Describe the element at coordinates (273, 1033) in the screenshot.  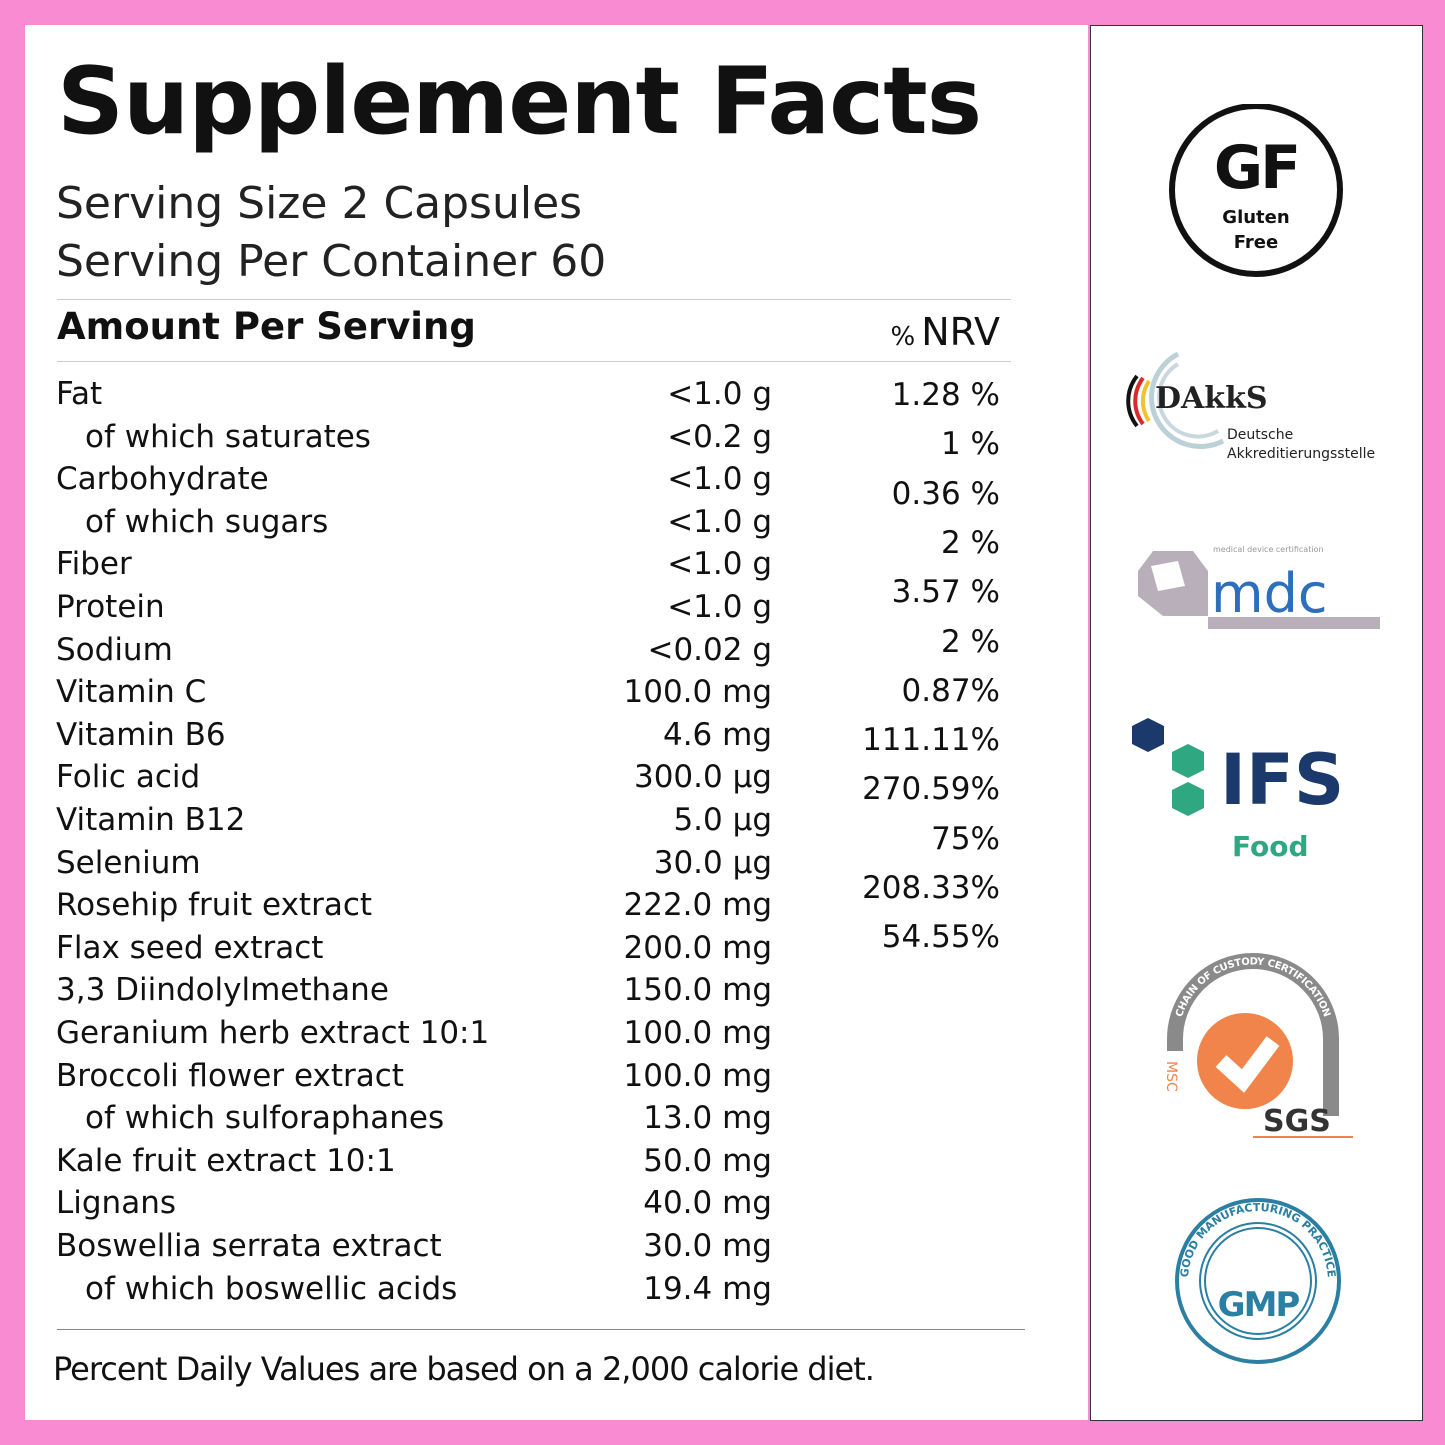
I see `nutrient-name: Geranium herb extract 10:1` at that location.